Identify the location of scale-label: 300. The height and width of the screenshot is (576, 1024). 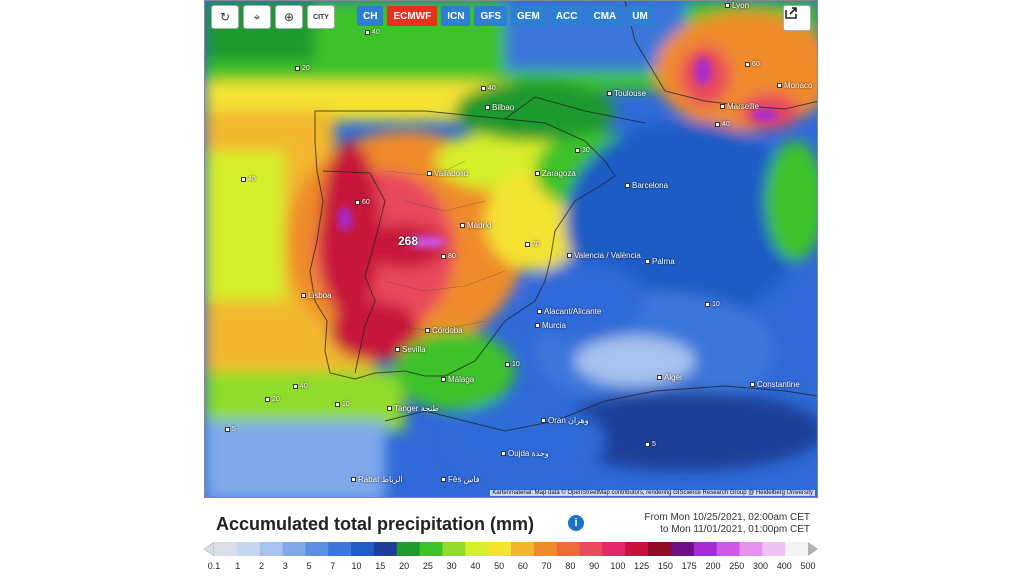
(760, 566).